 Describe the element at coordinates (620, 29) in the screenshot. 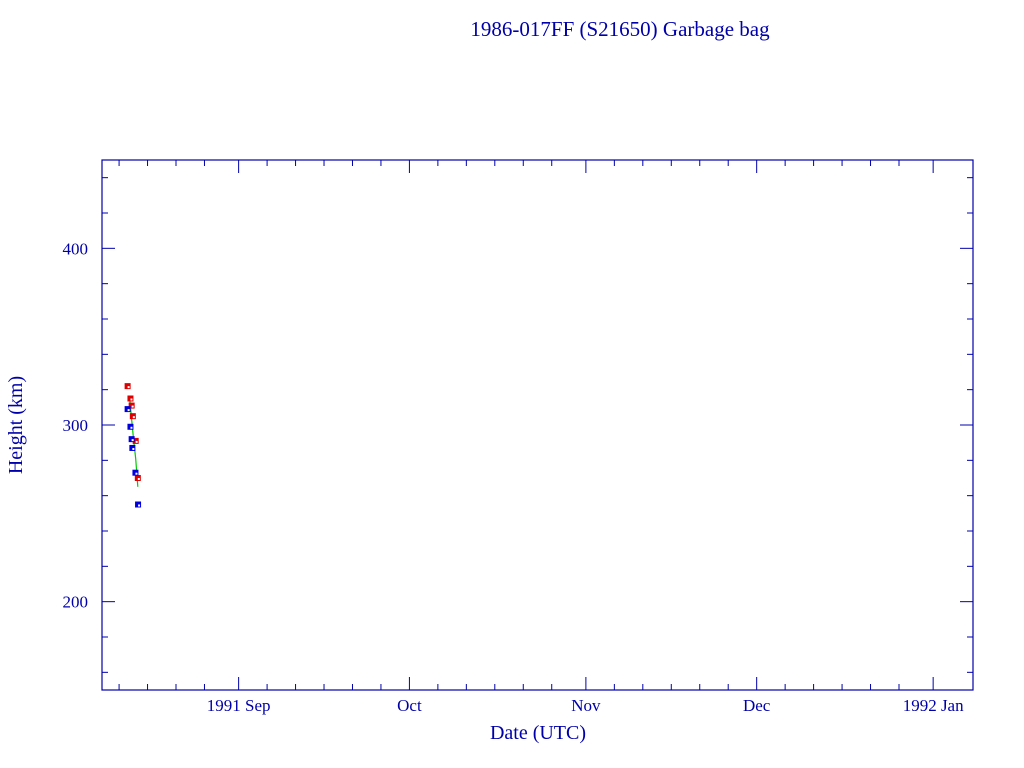

I see `chart-title: 1986-017FF (S21650) Garbage bag` at that location.